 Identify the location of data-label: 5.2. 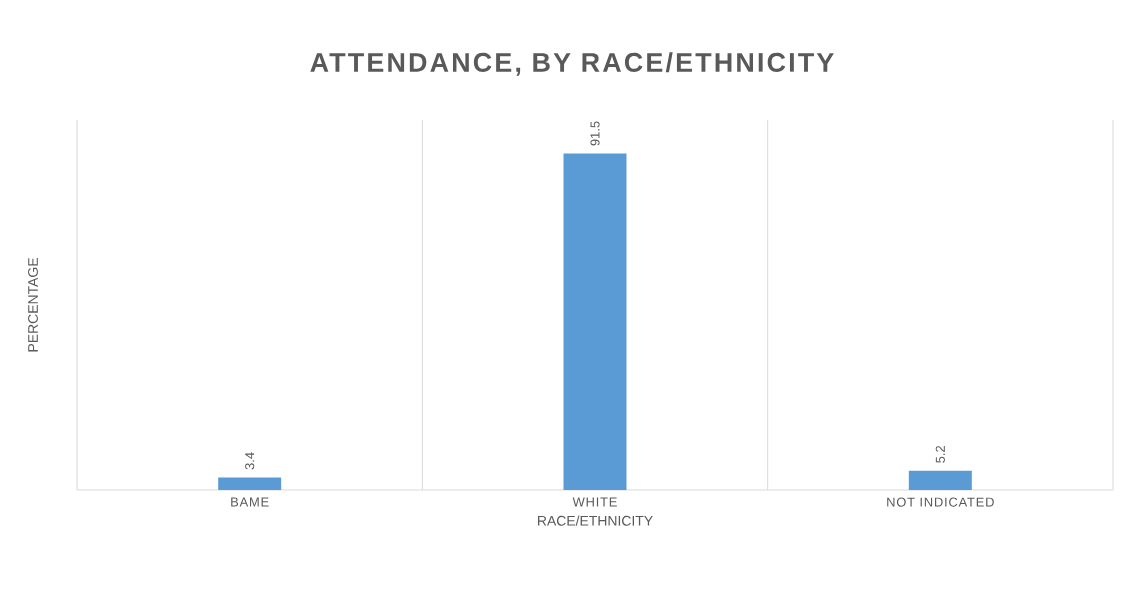
(940, 454).